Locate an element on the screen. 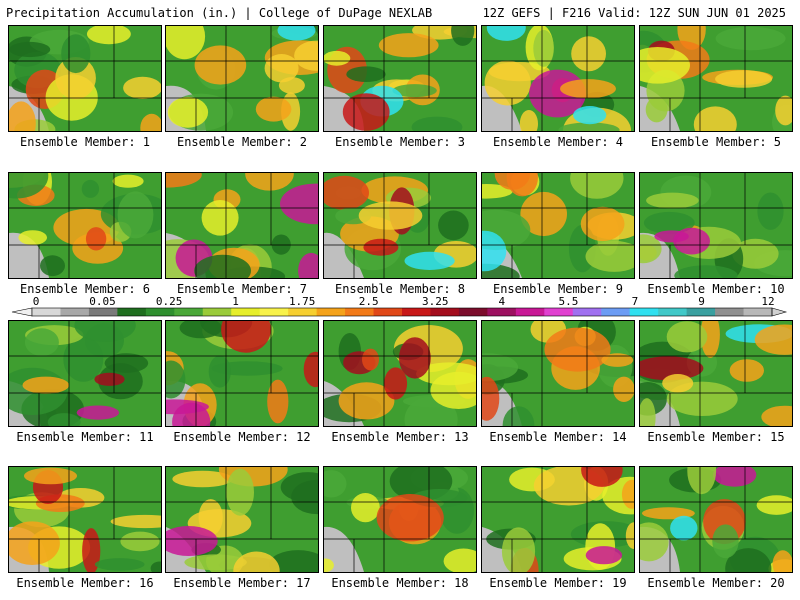 The height and width of the screenshot is (600, 800). colorbar-tick-label: 5.5 is located at coordinates (568, 302).